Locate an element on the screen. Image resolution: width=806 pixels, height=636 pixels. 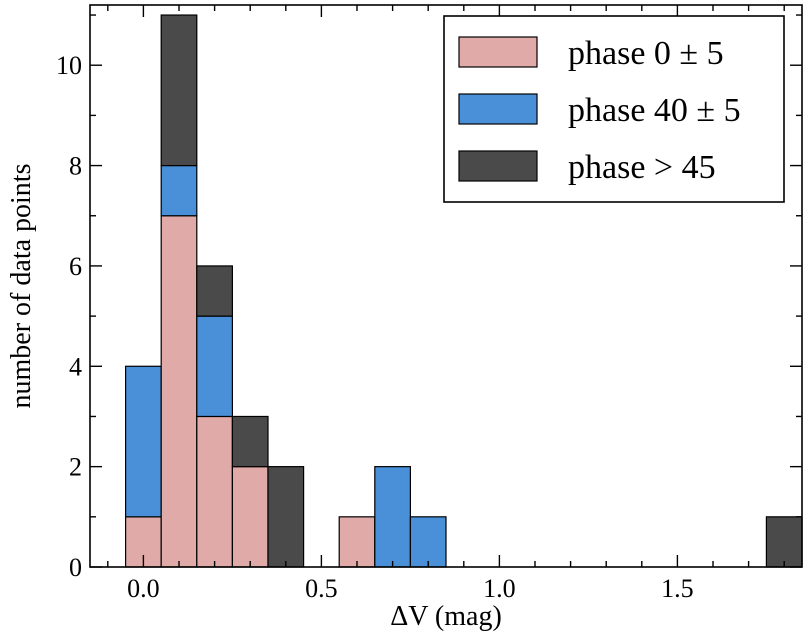
bar-series0-bin1 is located at coordinates (179, 391).